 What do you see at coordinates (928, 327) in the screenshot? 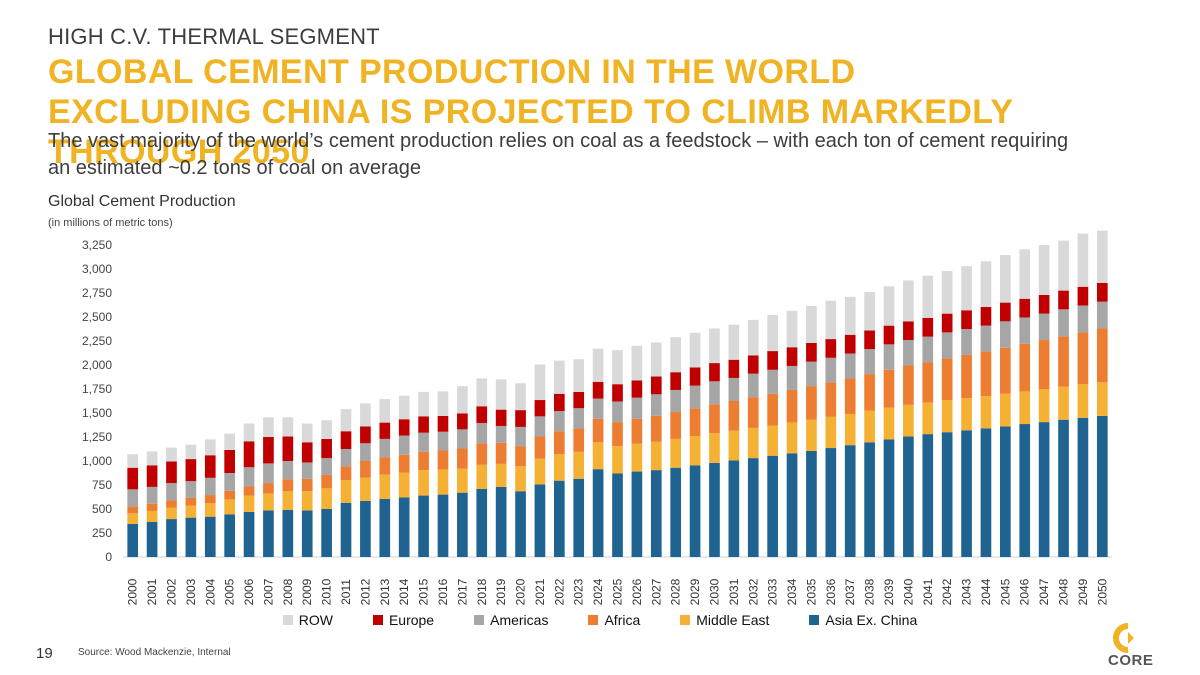
I see `bar-segment-europe-2041` at bounding box center [928, 327].